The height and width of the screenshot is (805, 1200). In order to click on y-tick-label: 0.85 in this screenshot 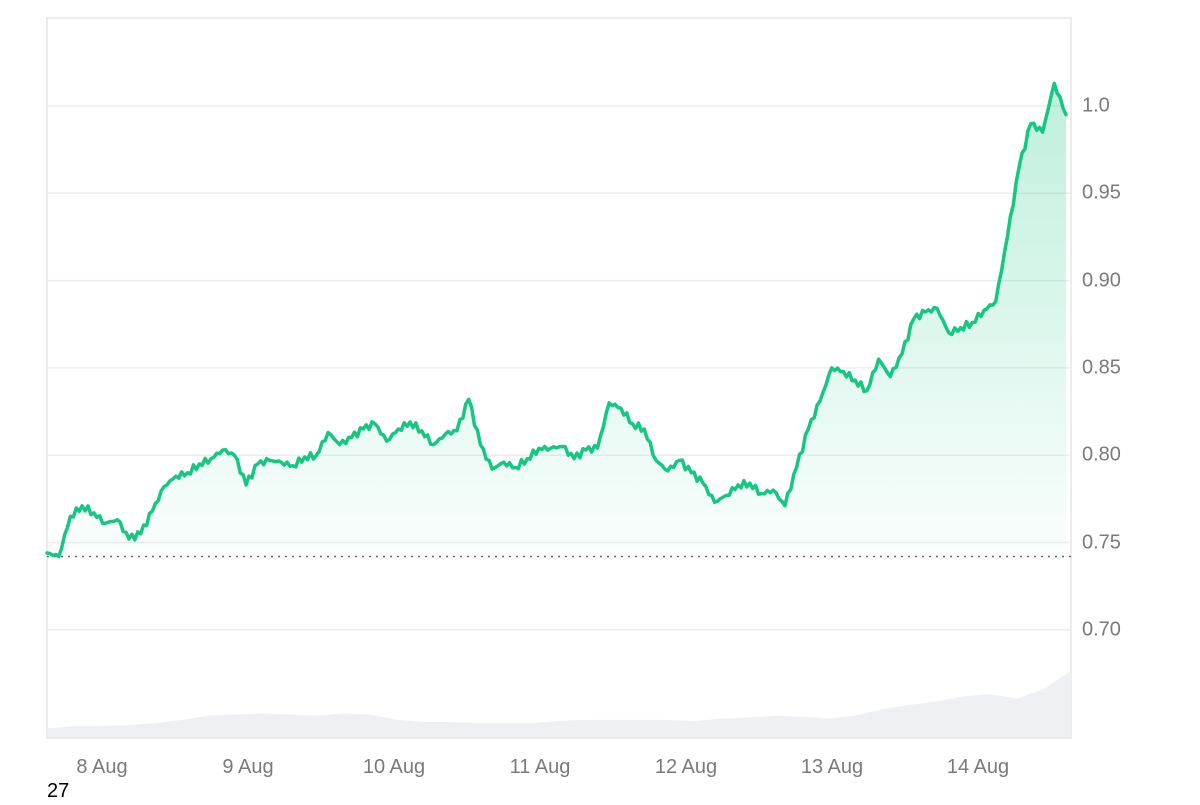, I will do `click(1101, 367)`.